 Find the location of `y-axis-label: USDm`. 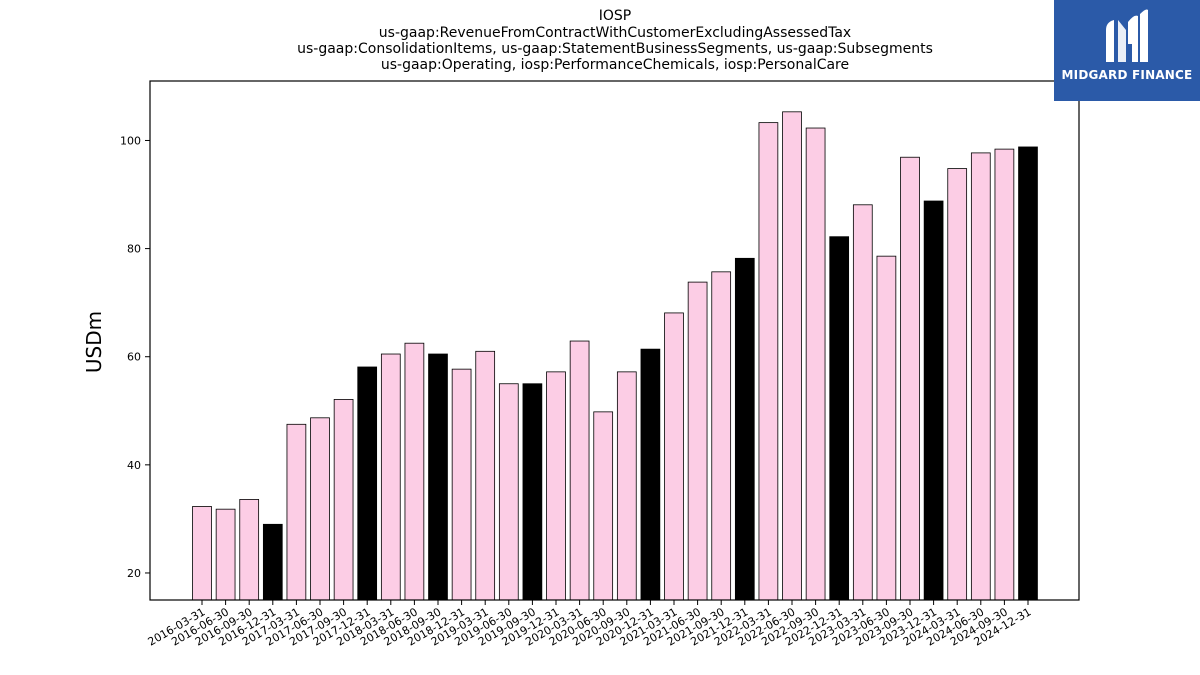

y-axis-label: USDm is located at coordinates (94, 342).